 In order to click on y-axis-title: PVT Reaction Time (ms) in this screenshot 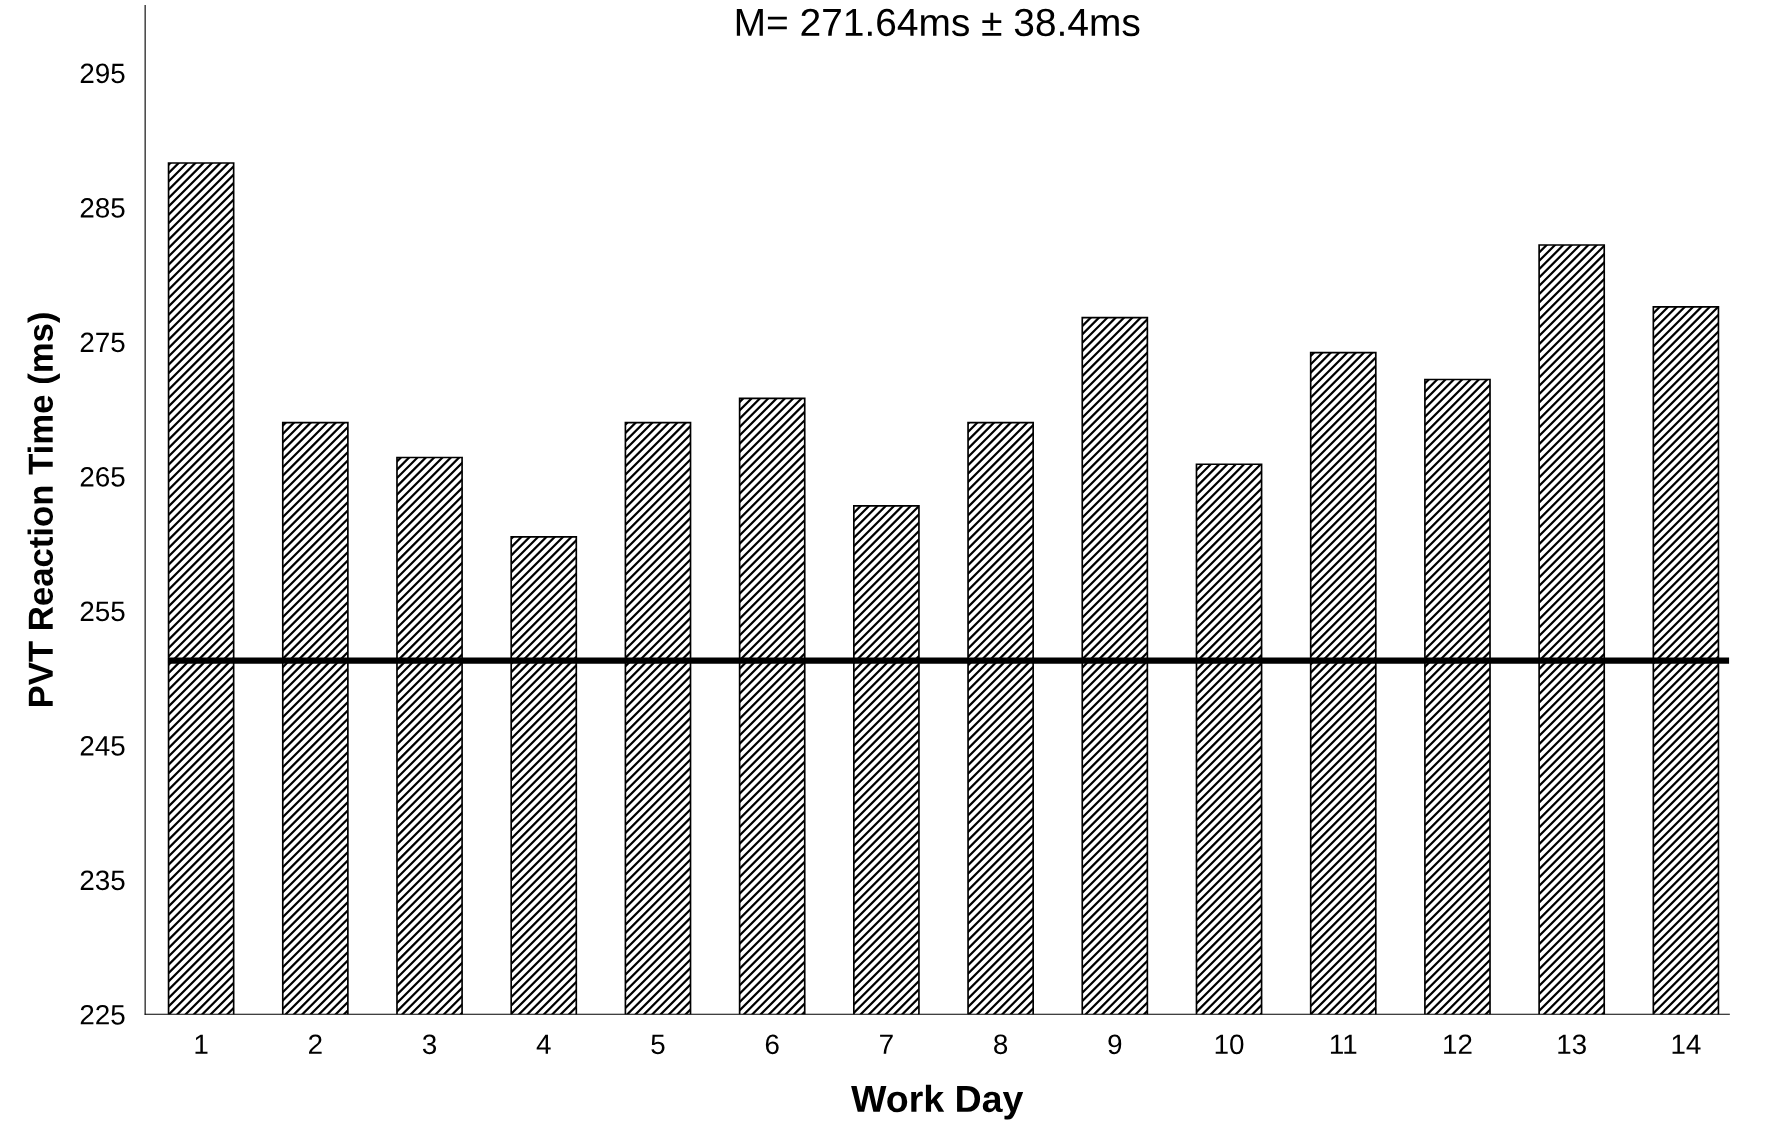, I will do `click(43, 510)`.